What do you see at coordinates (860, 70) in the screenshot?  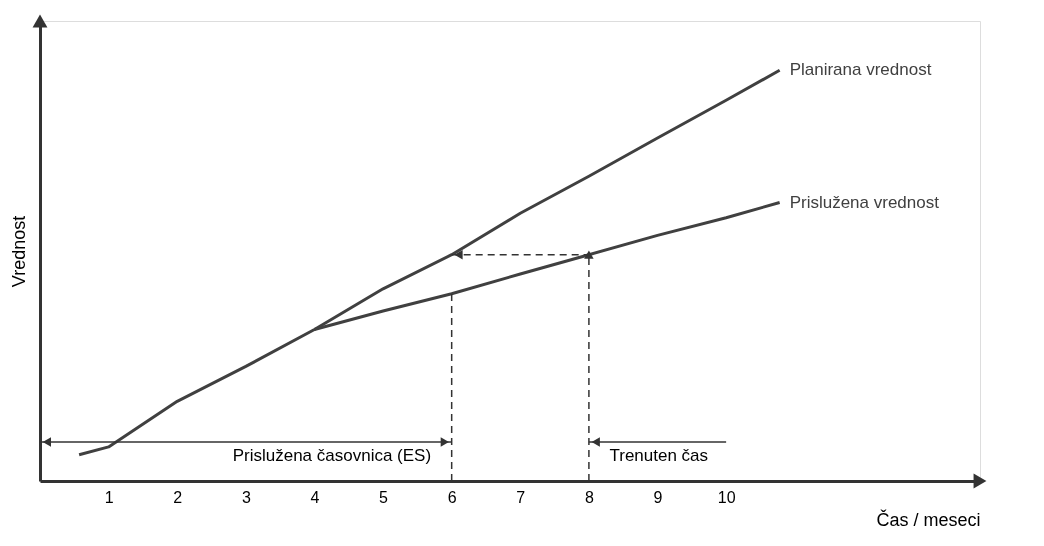 I see `series-label: Planirana vrednost` at bounding box center [860, 70].